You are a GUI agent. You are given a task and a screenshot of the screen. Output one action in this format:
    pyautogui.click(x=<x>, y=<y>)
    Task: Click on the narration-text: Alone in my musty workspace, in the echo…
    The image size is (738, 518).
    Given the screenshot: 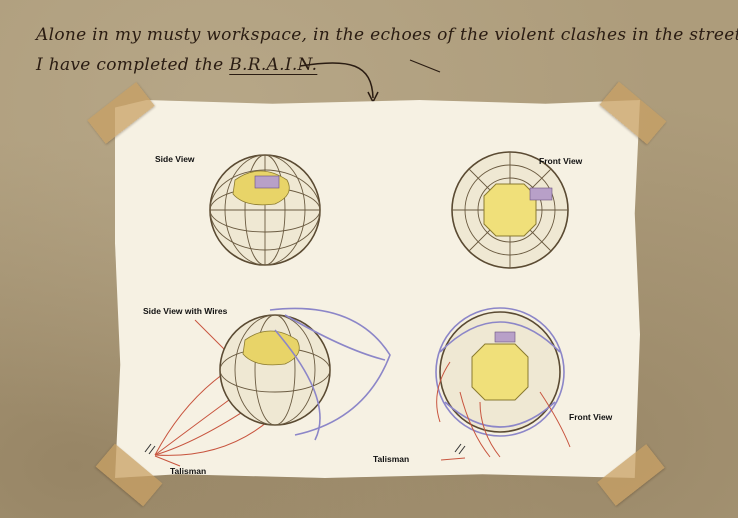 What is the action you would take?
    pyautogui.click(x=387, y=50)
    